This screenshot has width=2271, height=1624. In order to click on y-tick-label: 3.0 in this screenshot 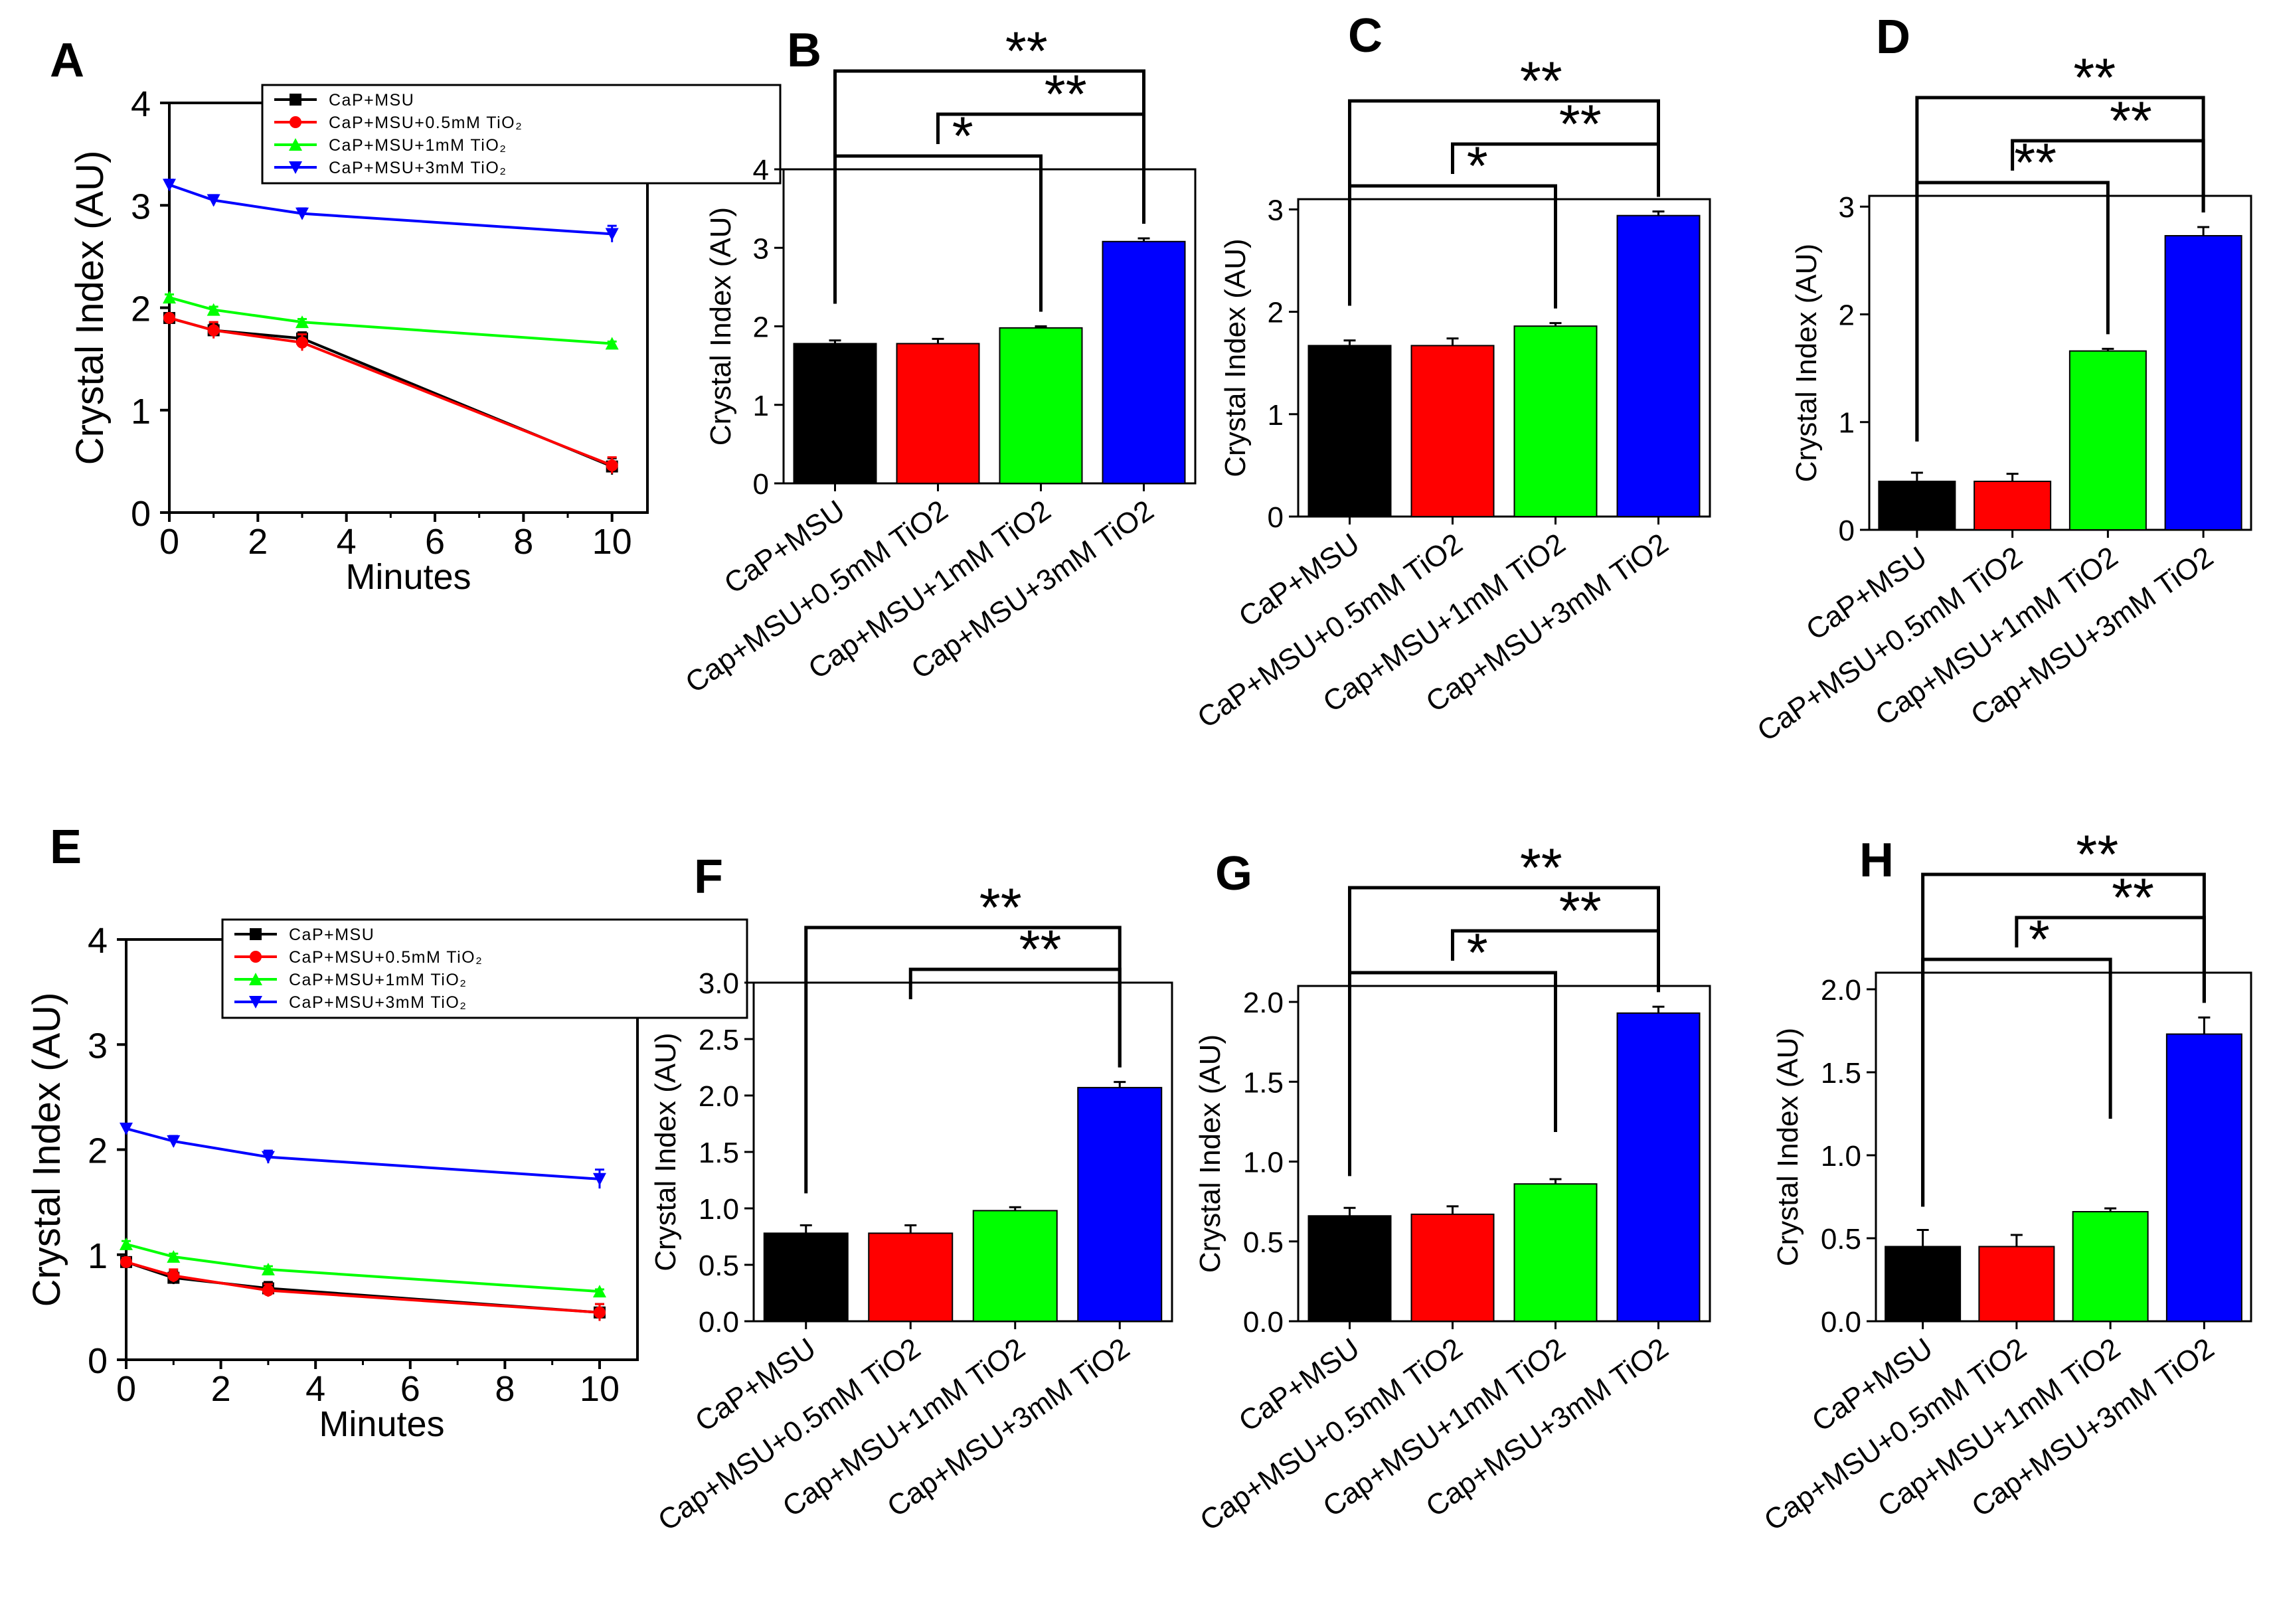, I will do `click(719, 983)`.